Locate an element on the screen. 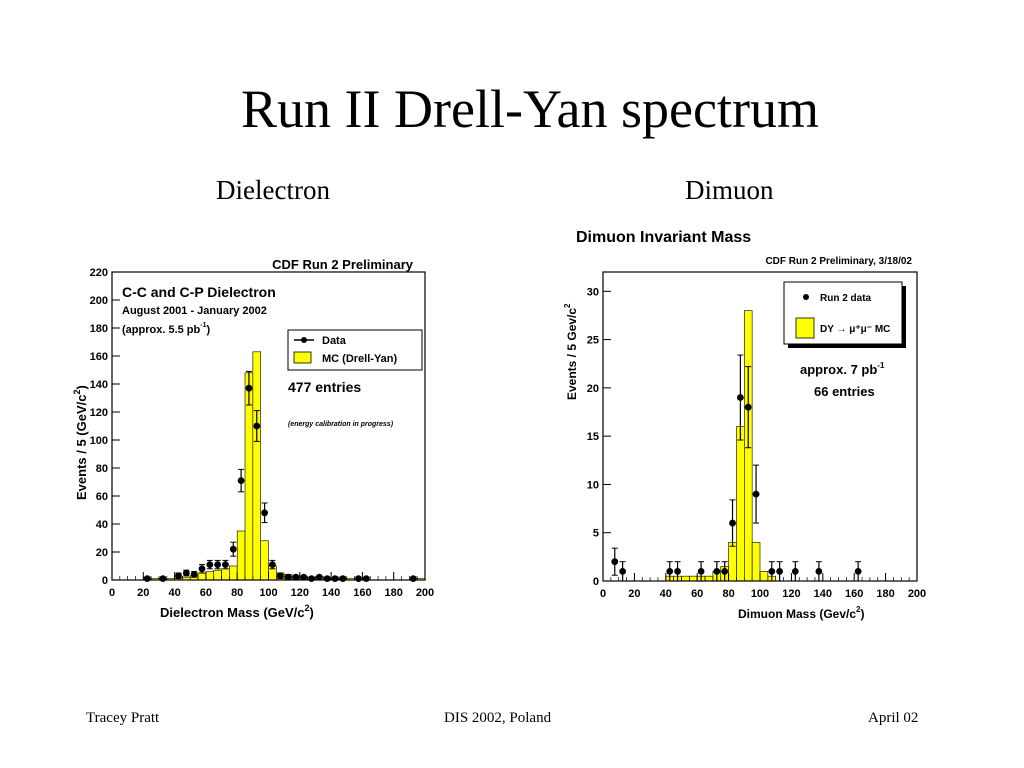 The image size is (1024, 768). legend-data-label: Run 2 data is located at coordinates (846, 298).